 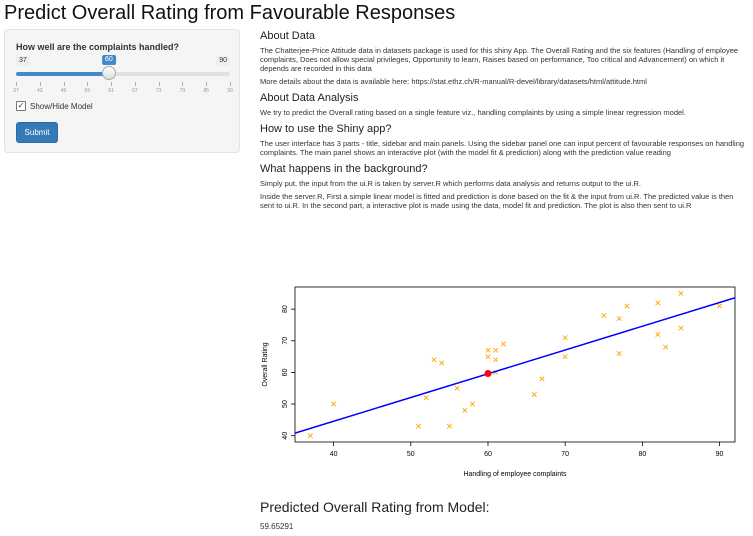 I want to click on y-axis-label: Overall Rating, so click(x=265, y=364).